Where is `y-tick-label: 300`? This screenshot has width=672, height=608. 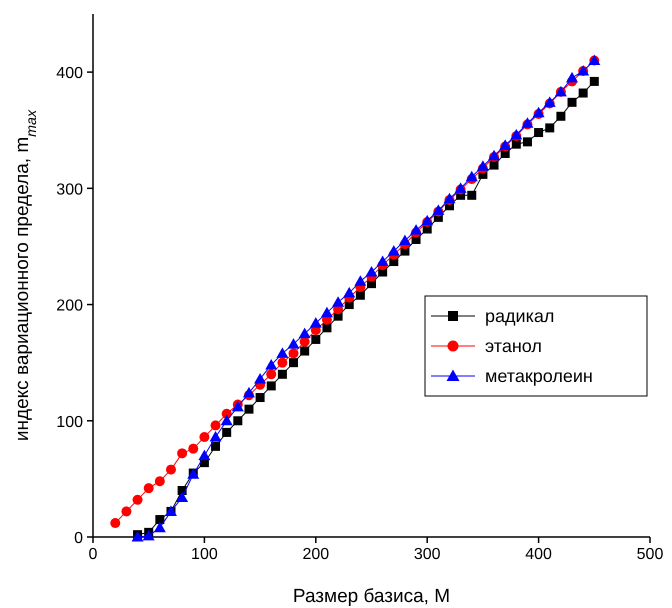 y-tick-label: 300 is located at coordinates (70, 189).